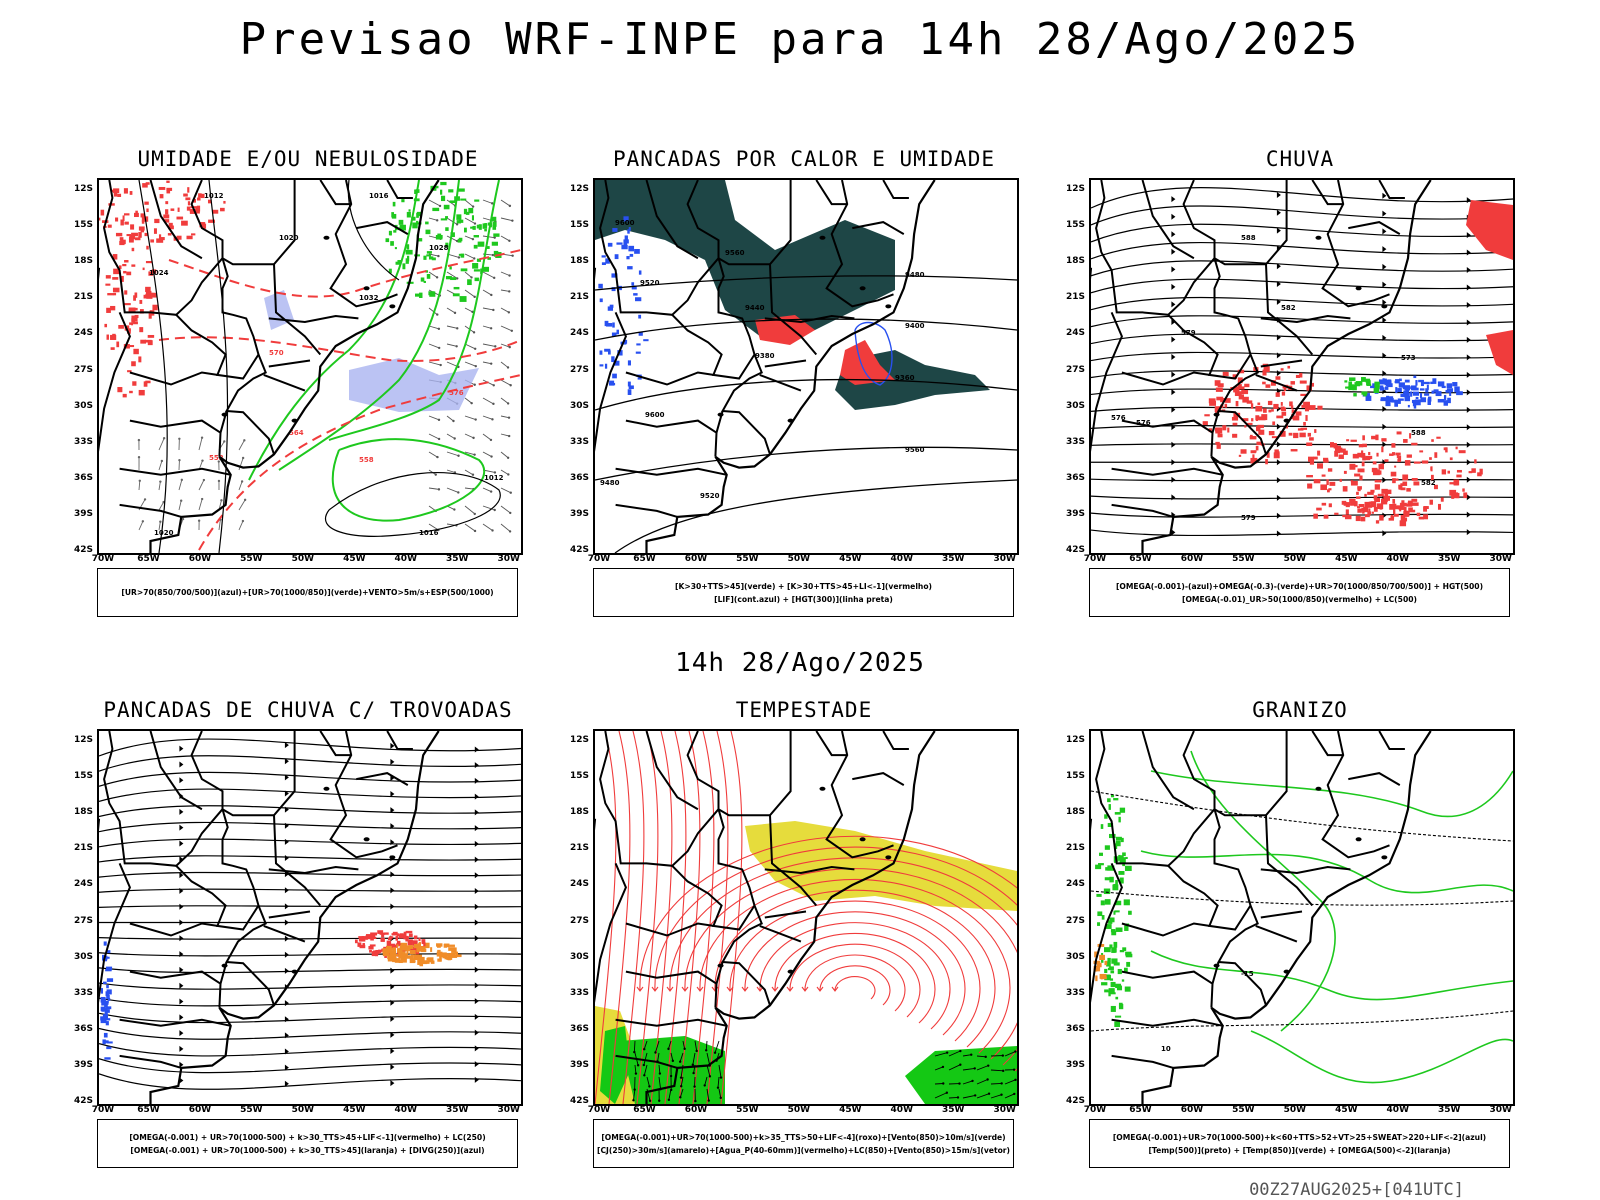 This screenshot has width=1600, height=1200. Describe the element at coordinates (915, 275) in the screenshot. I see `contour-label: 9480` at that location.